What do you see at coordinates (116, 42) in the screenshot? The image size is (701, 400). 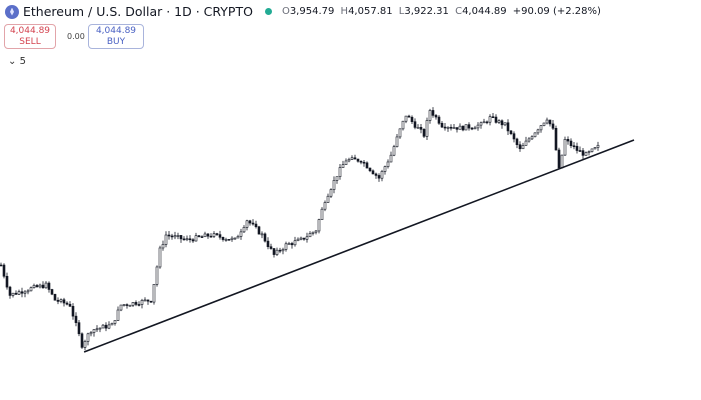 I see `buy-label: BUY` at bounding box center [116, 42].